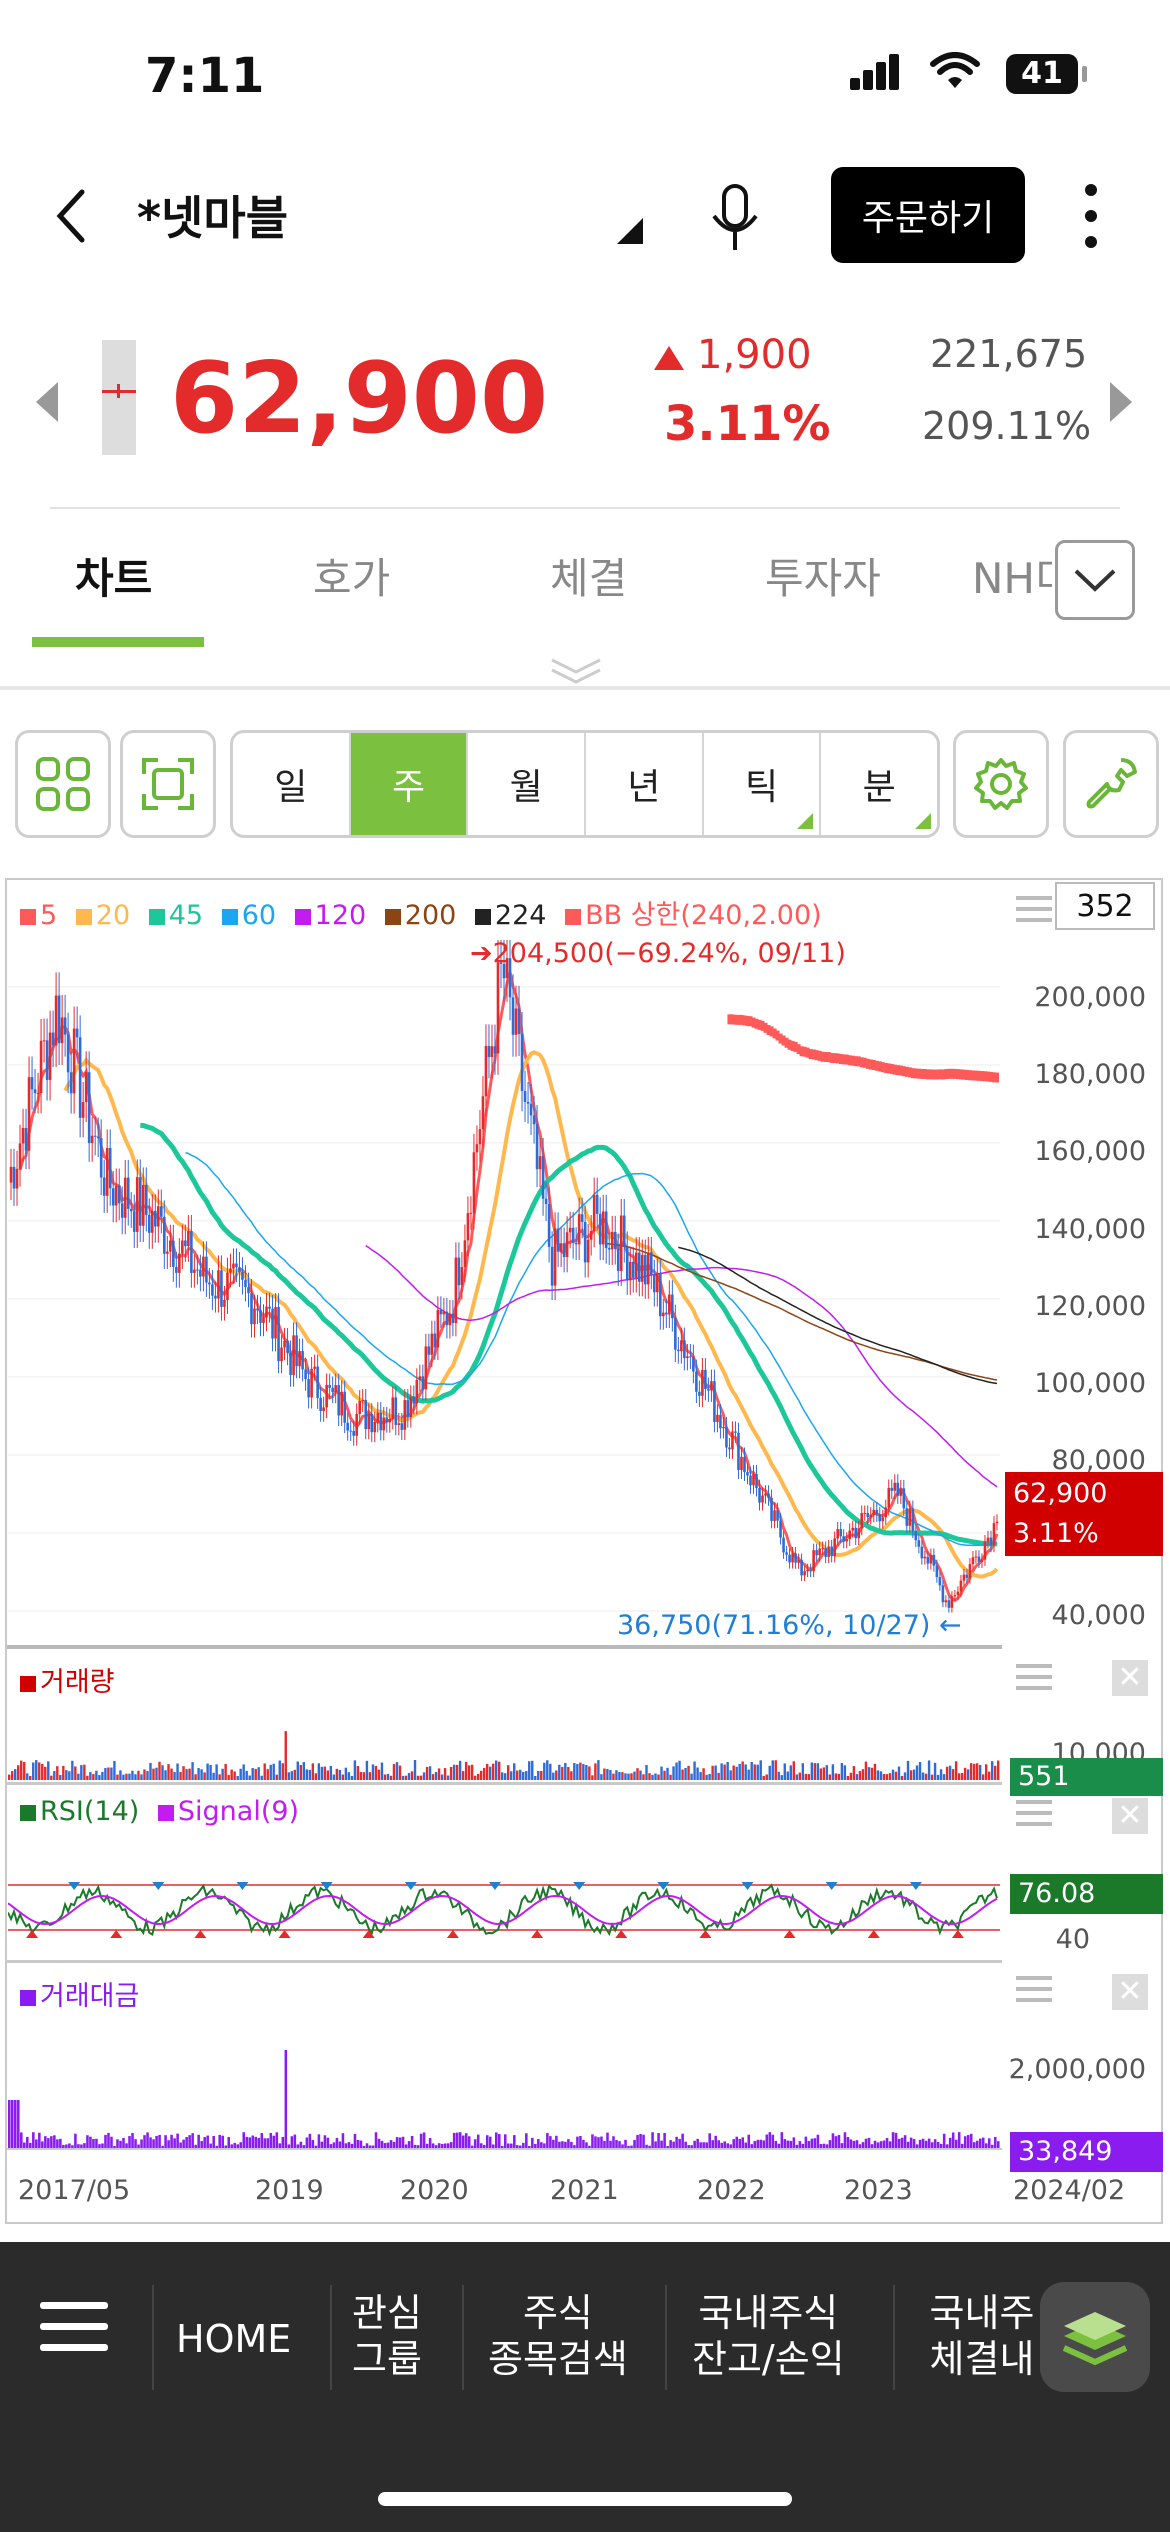 The width and height of the screenshot is (1170, 2532). What do you see at coordinates (409, 784) in the screenshot?
I see `period-week: 주` at bounding box center [409, 784].